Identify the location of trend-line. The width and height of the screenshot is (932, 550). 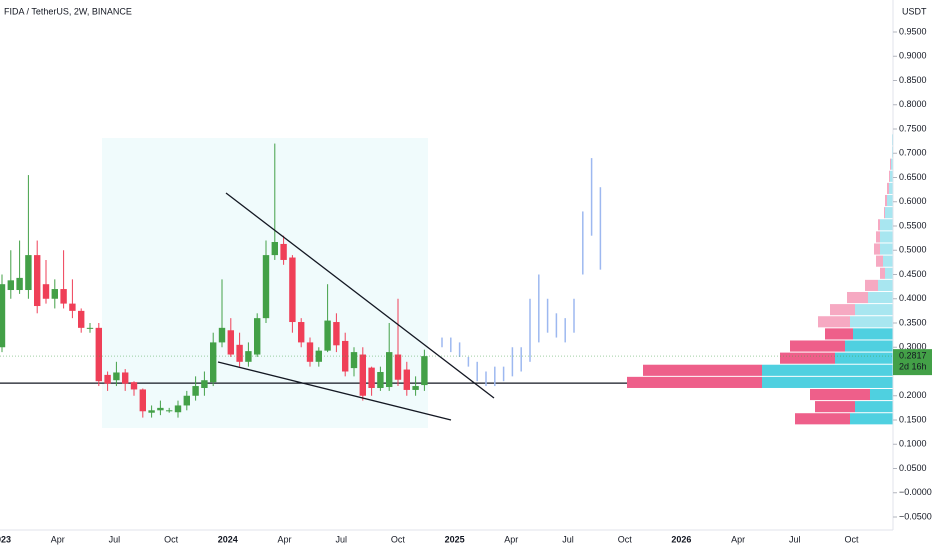
(334, 391).